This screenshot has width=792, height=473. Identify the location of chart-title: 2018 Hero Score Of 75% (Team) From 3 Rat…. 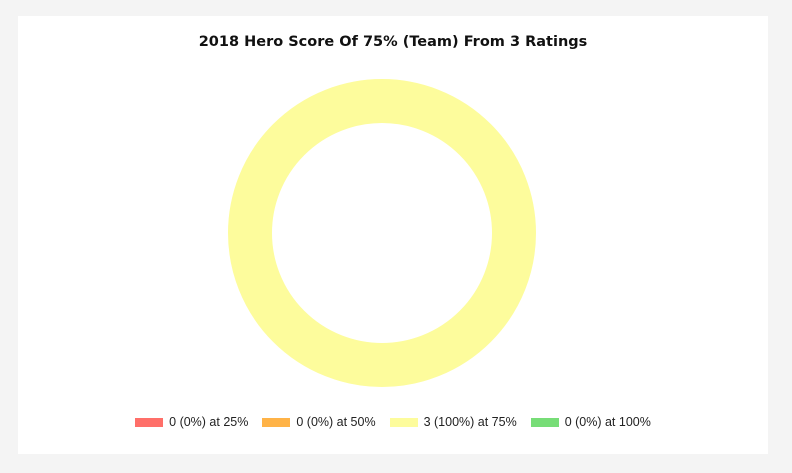
(393, 42).